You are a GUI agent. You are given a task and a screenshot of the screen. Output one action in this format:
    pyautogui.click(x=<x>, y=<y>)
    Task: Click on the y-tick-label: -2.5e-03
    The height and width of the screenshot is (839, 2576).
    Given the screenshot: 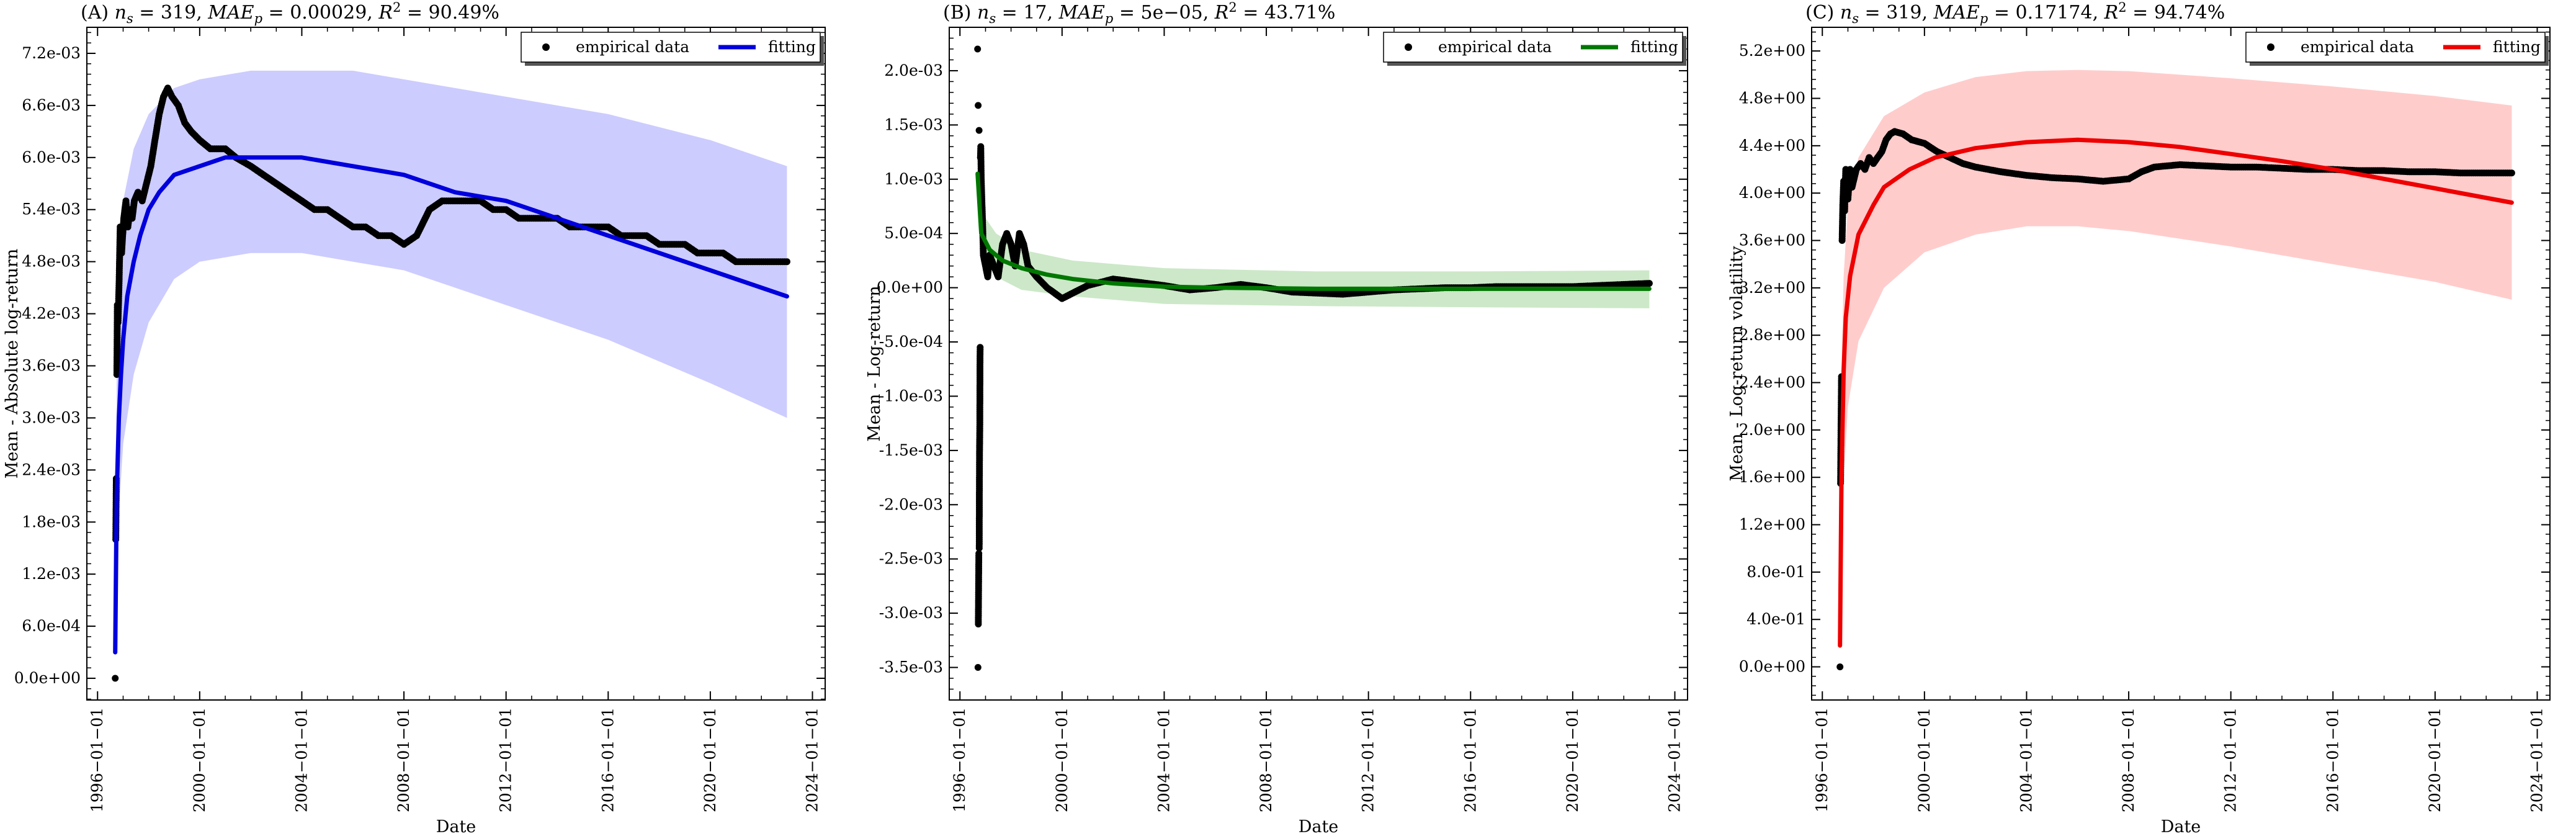 What is the action you would take?
    pyautogui.click(x=911, y=559)
    